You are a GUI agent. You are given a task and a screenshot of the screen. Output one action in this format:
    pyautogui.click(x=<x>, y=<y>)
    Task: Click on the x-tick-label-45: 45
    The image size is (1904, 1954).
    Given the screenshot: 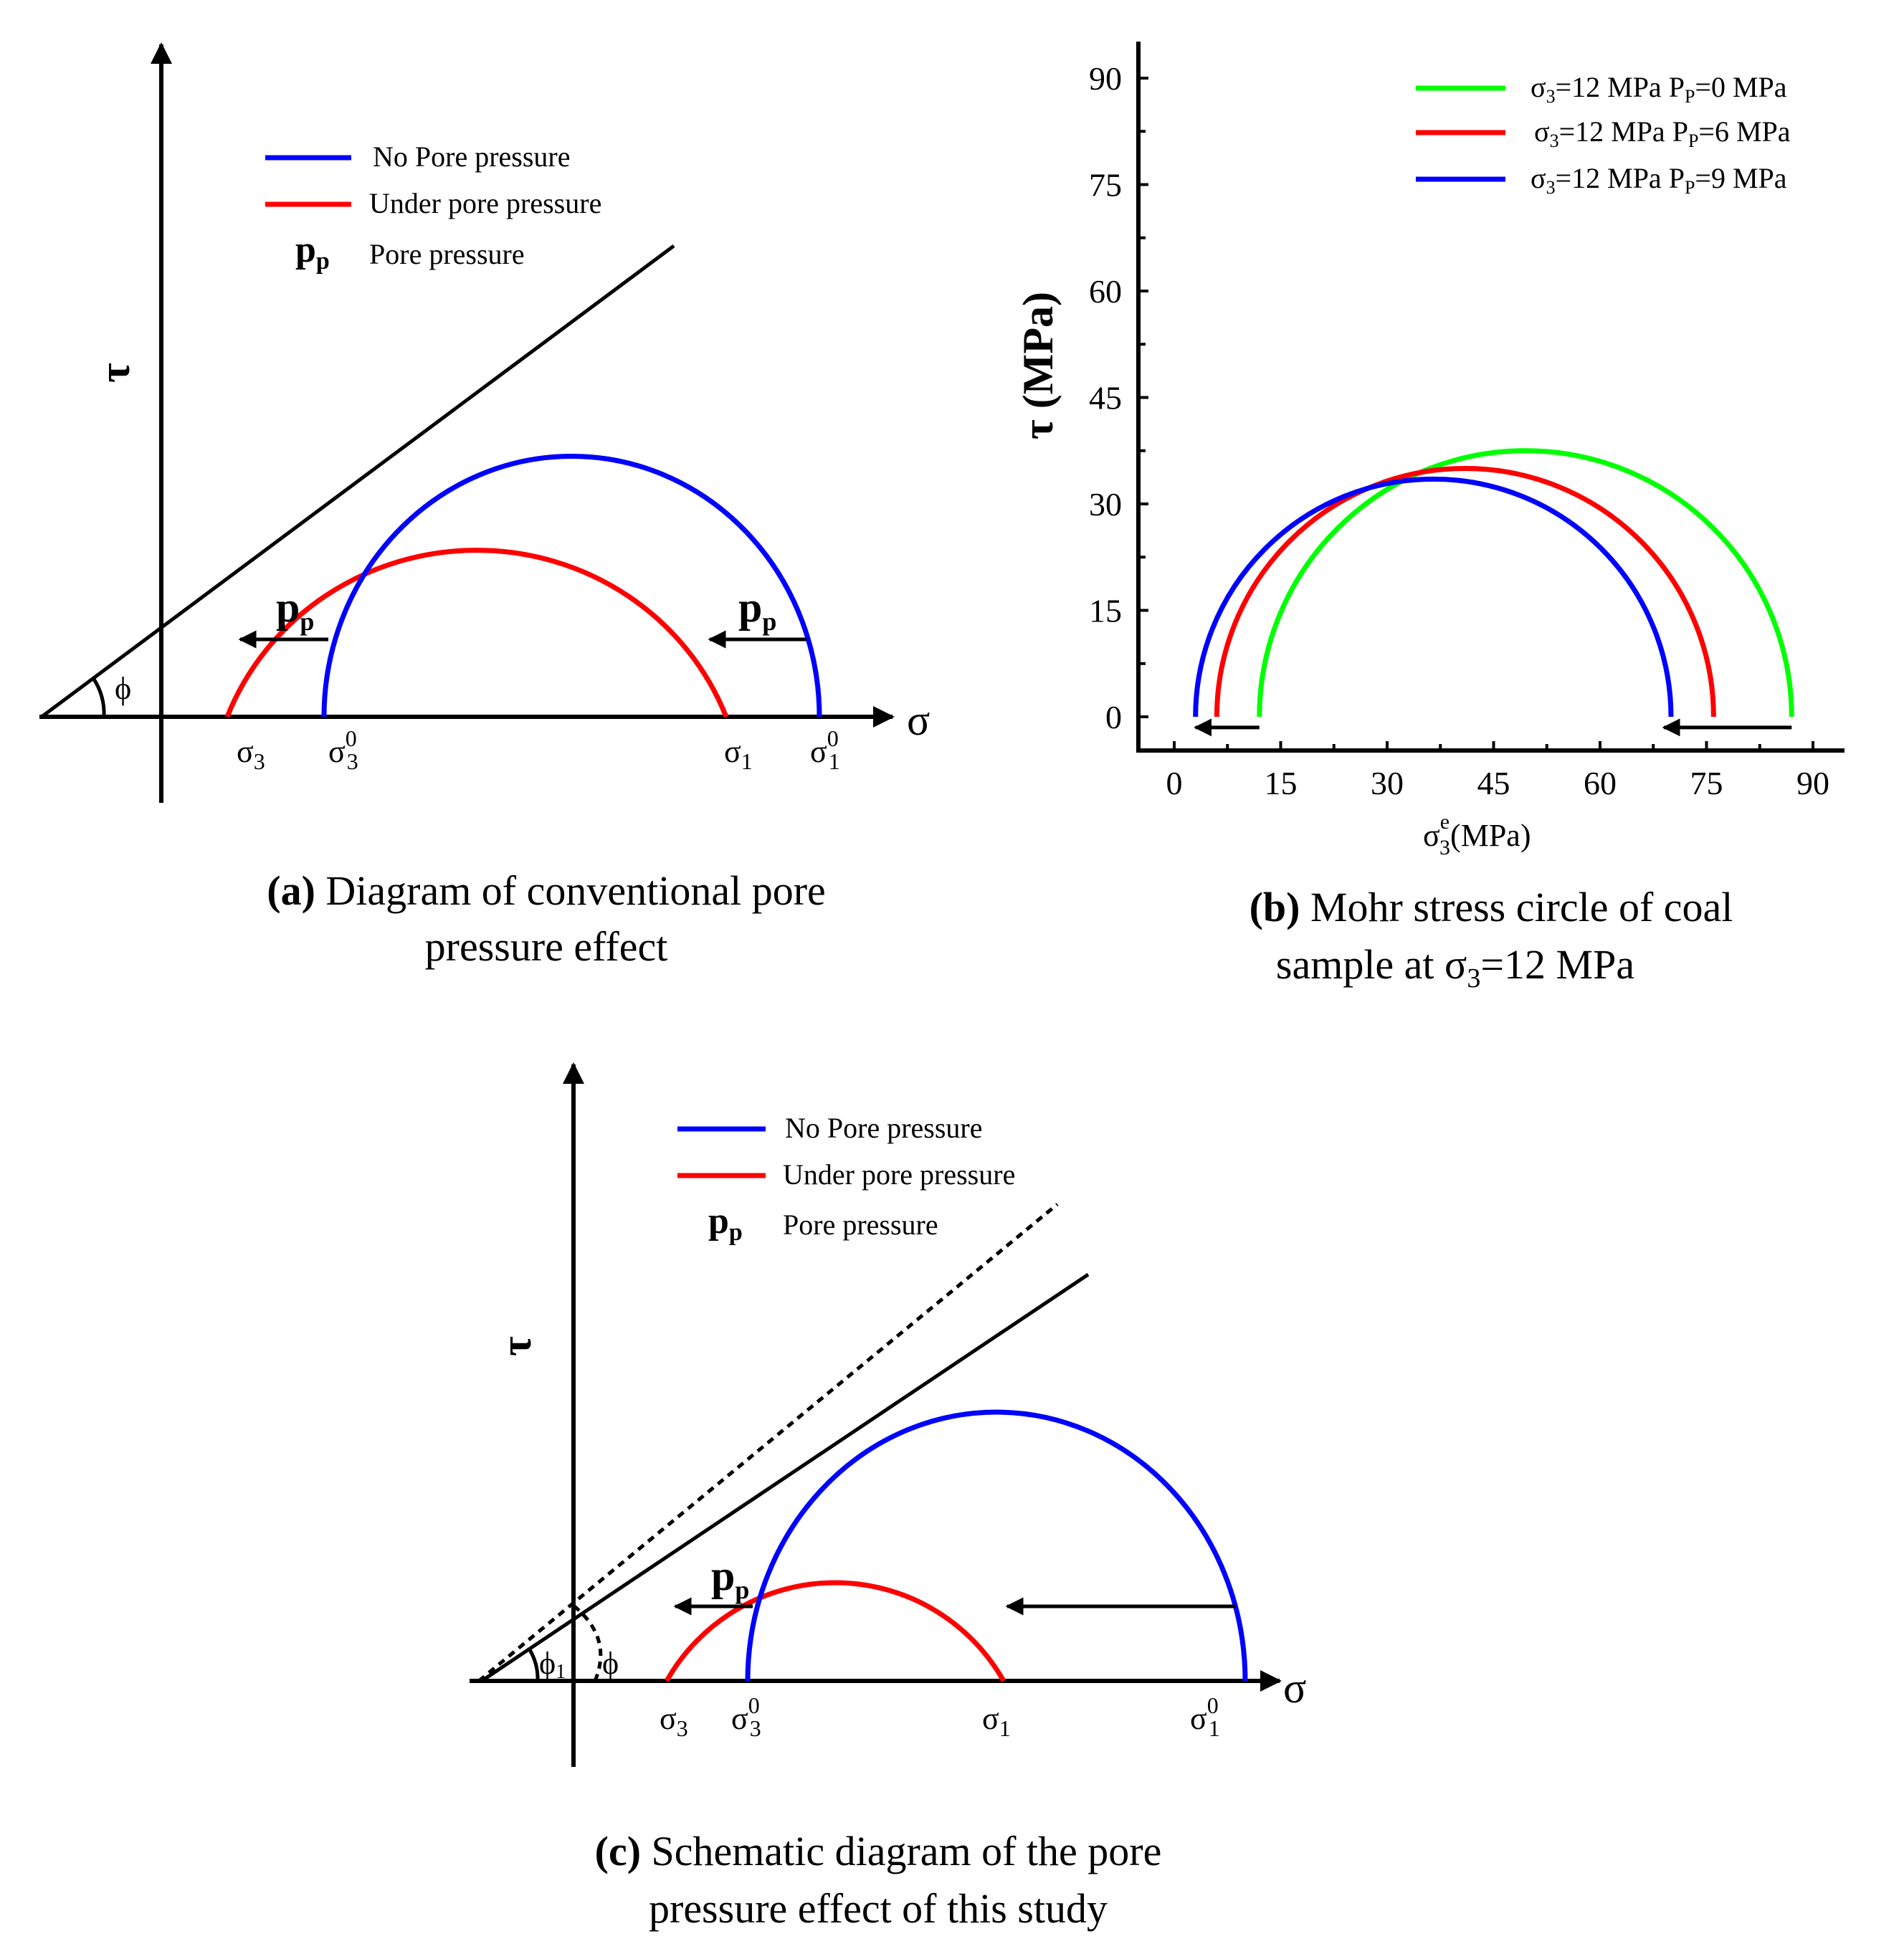 What is the action you would take?
    pyautogui.click(x=1493, y=783)
    